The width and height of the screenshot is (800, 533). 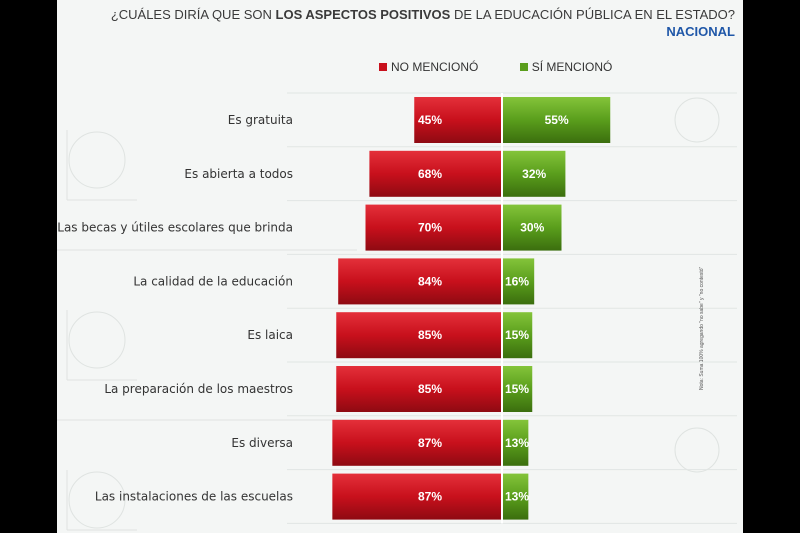 I want to click on category-label: Es laica, so click(x=270, y=335).